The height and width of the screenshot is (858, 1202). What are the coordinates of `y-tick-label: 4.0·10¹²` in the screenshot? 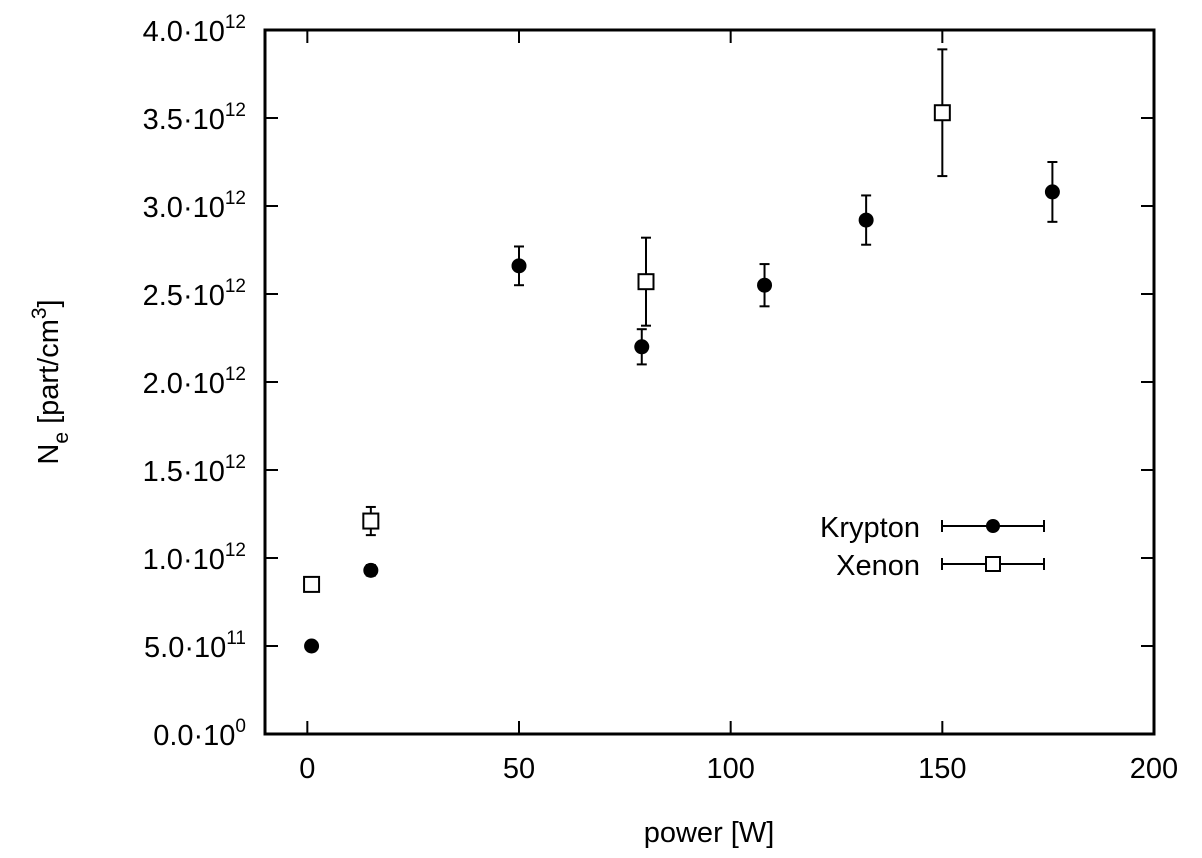 It's located at (194, 30).